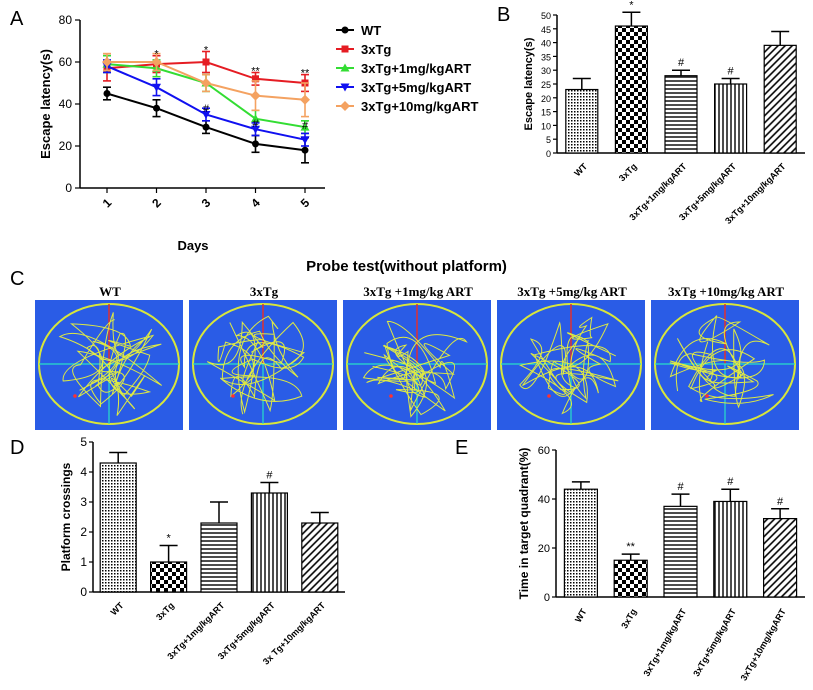 The image size is (813, 690). Describe the element at coordinates (462, 448) in the screenshot. I see `panel-label-e: E` at that location.